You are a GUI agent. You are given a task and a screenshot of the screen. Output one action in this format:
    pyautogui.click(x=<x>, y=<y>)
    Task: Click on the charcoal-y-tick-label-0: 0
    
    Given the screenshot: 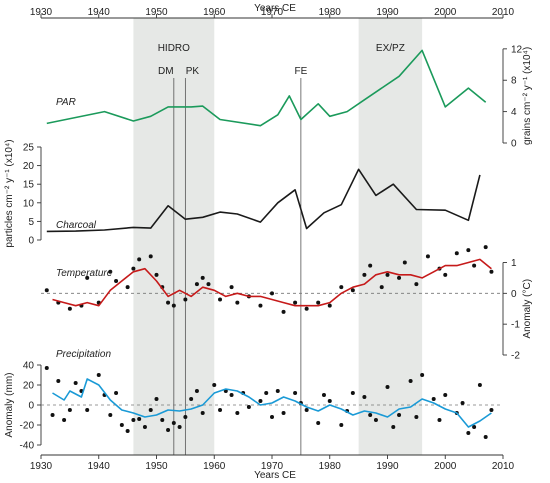 What is the action you would take?
    pyautogui.click(x=31, y=241)
    